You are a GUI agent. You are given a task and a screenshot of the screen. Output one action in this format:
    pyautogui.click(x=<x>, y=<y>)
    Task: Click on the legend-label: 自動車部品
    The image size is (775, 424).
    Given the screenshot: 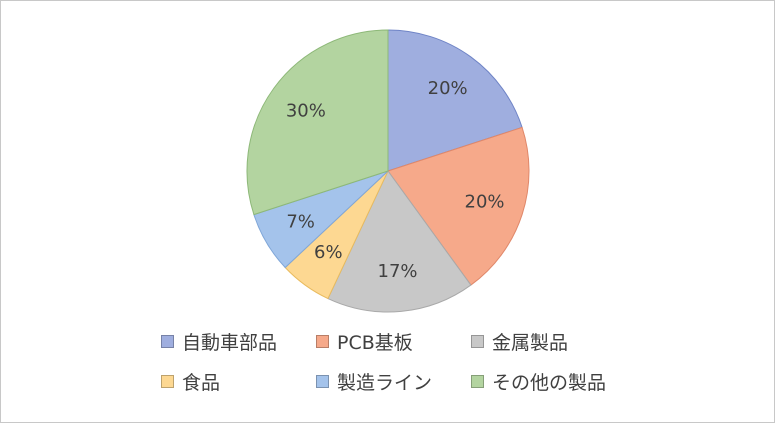 What is the action you would take?
    pyautogui.click(x=230, y=342)
    